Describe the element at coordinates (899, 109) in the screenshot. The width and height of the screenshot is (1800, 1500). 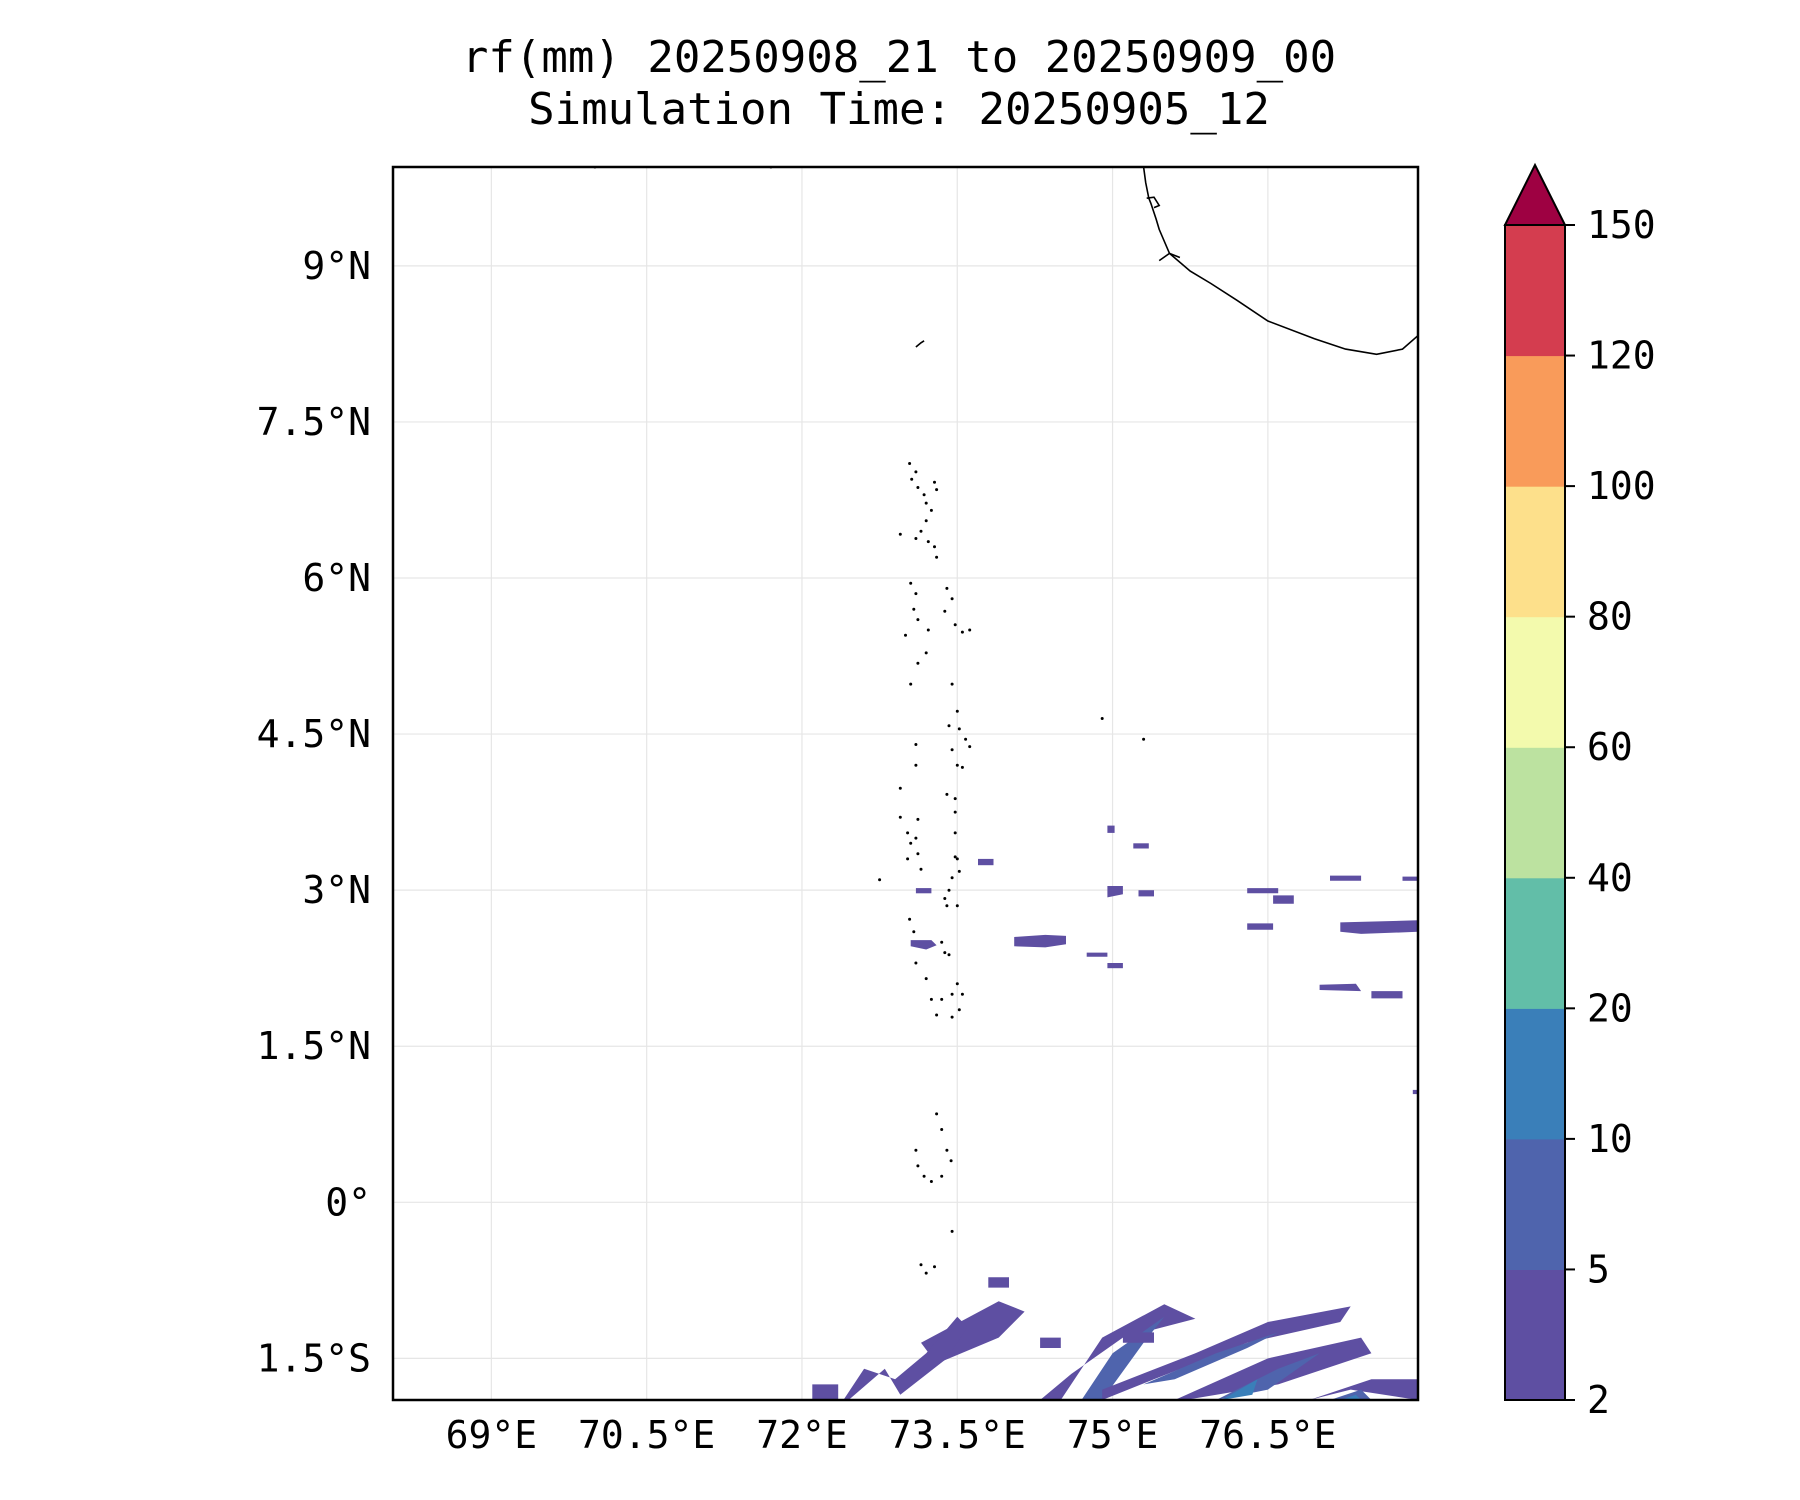
I see `chart-subtitle: Simulation Time: 20250905_12` at that location.